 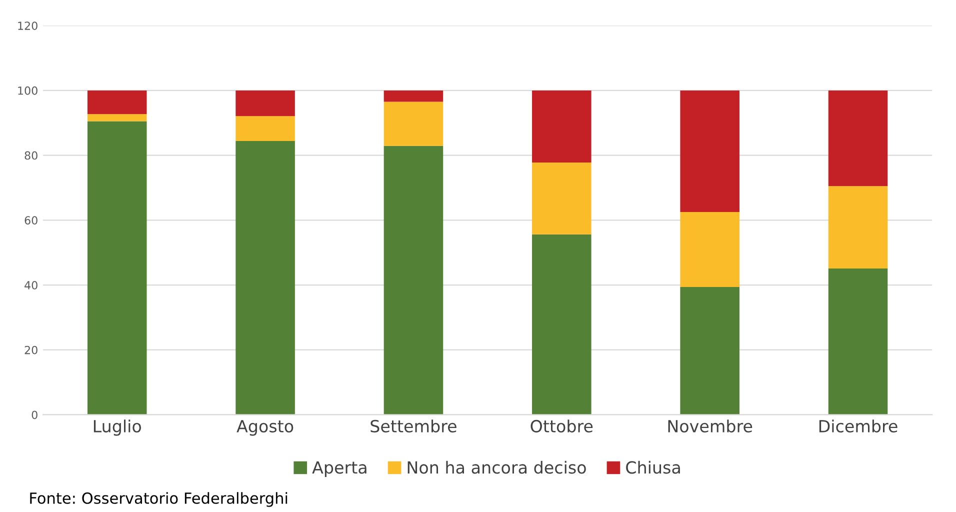 I want to click on y-tick-label: 80, so click(x=31, y=155).